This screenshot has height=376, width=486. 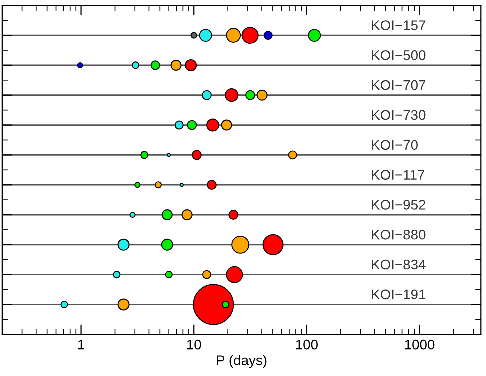 I want to click on x-tick-label: 100, so click(x=307, y=345).